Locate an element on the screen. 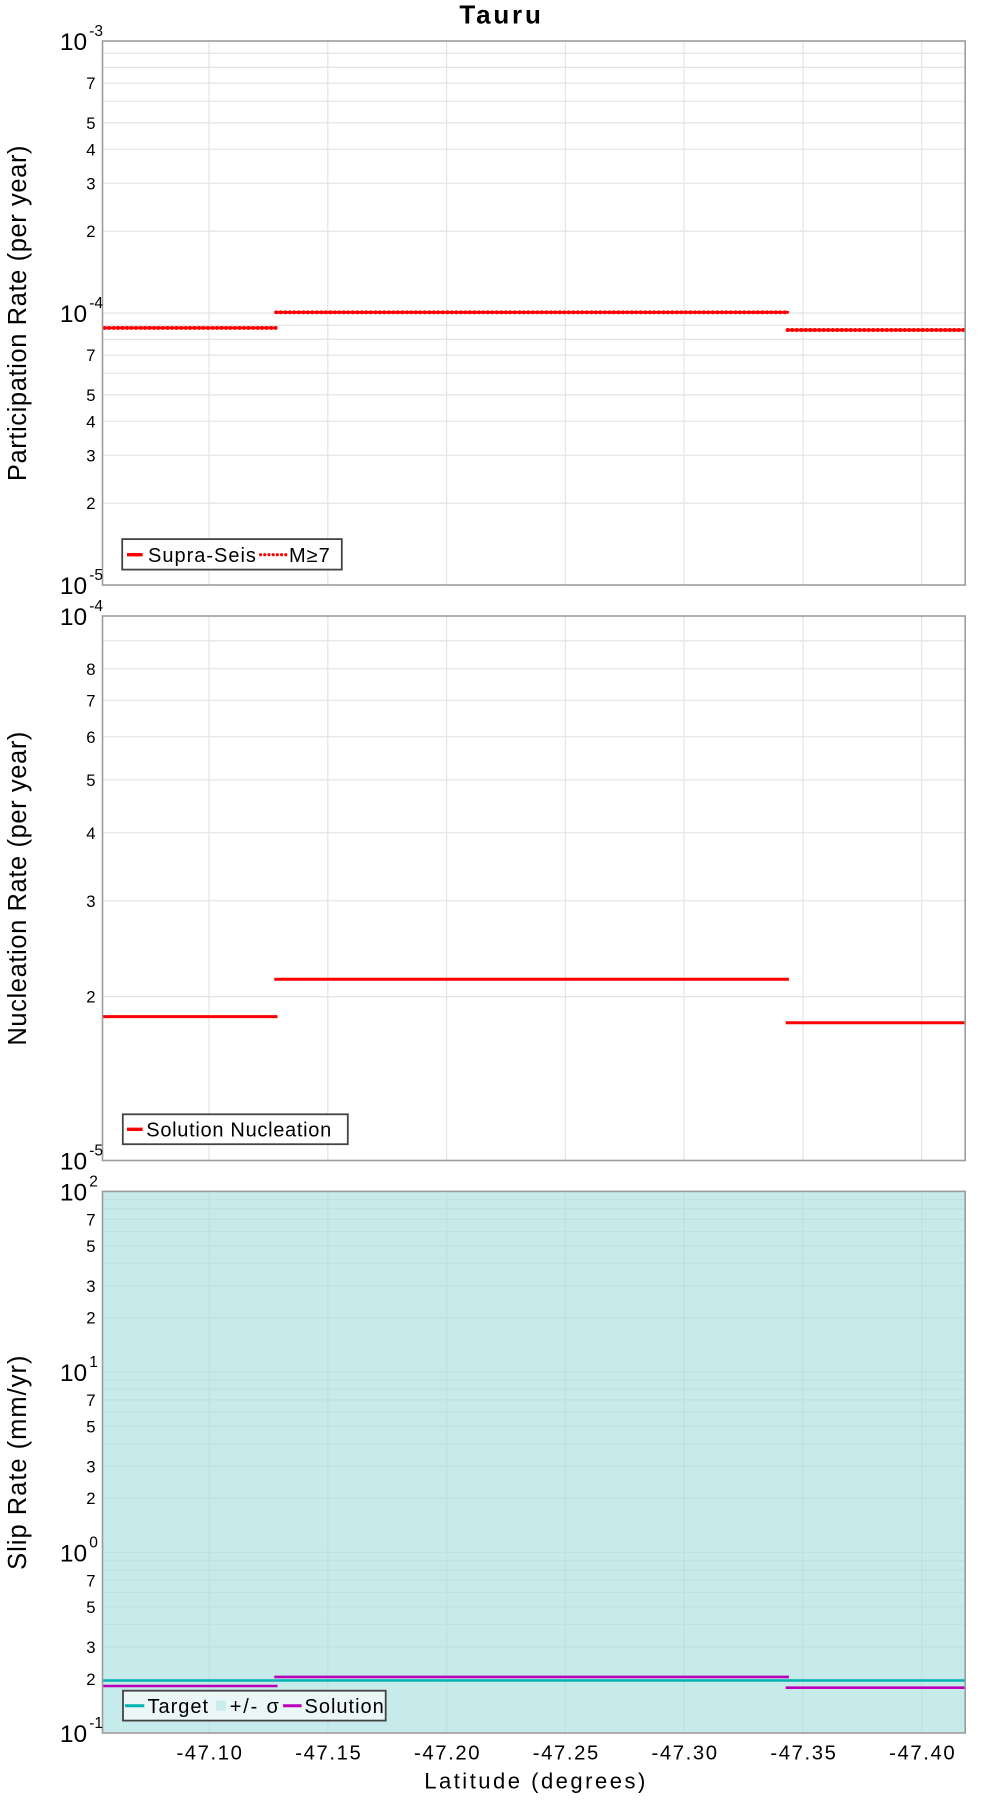  svg-text: -47.10 is located at coordinates (209, 1754).